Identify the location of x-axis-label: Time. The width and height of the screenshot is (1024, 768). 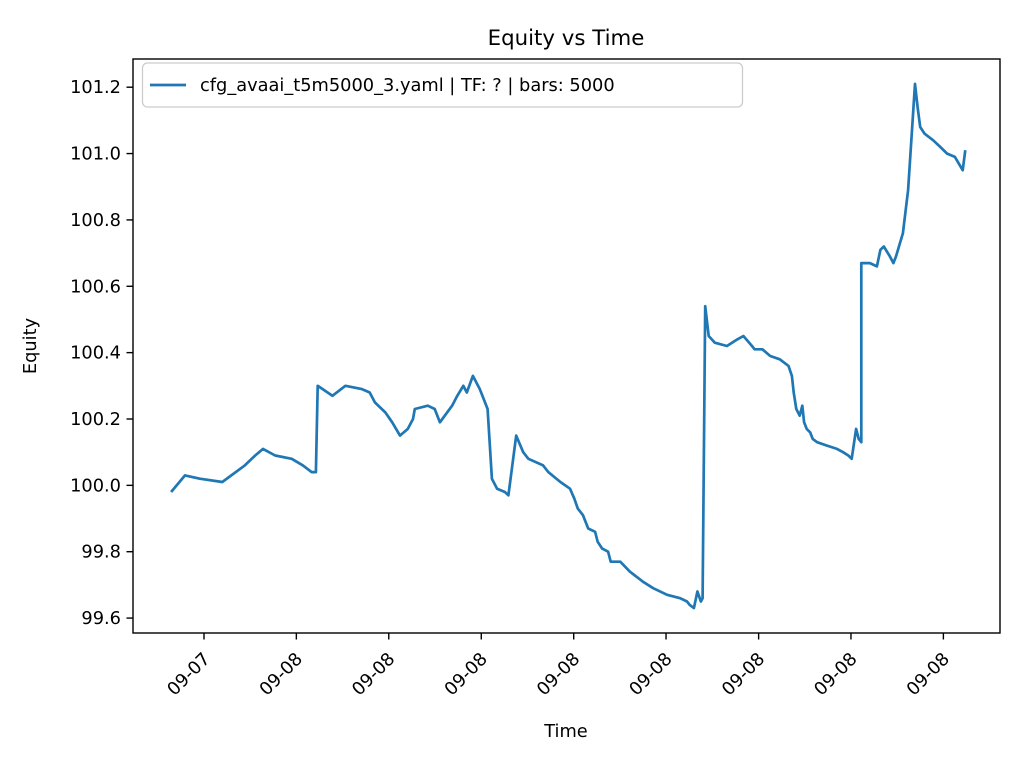
(565, 731).